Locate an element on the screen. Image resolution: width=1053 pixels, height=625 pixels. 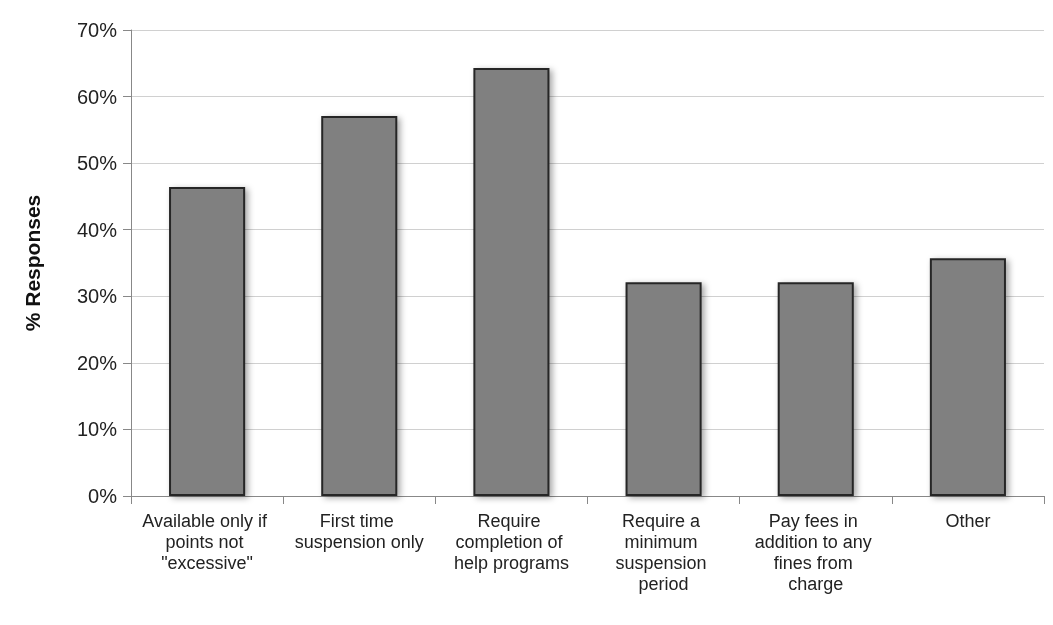
x-tick-label: First time suspension only is located at coordinates (359, 531).